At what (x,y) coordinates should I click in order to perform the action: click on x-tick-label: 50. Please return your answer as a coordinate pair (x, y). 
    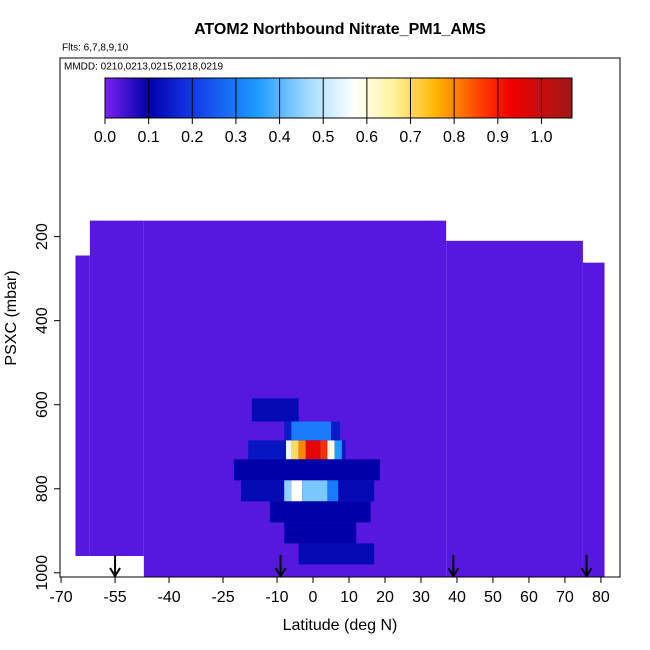
    Looking at the image, I should click on (493, 597).